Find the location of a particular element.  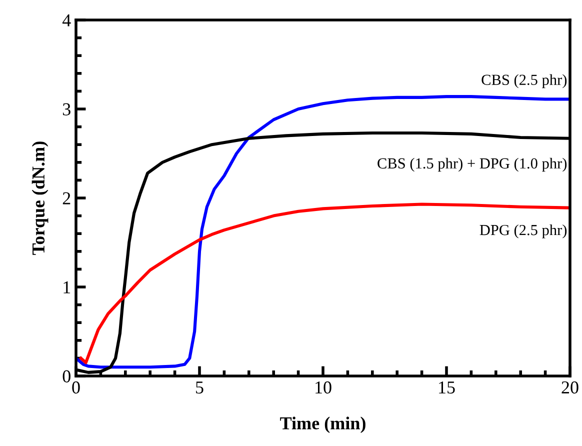

y-tick-label: 2 is located at coordinates (66, 198).